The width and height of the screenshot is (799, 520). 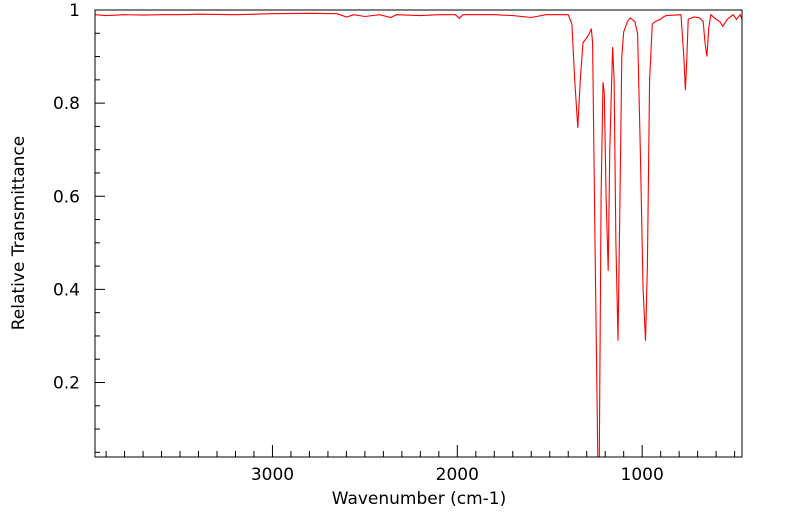 I want to click on y-tick-label: 1, so click(x=74, y=11).